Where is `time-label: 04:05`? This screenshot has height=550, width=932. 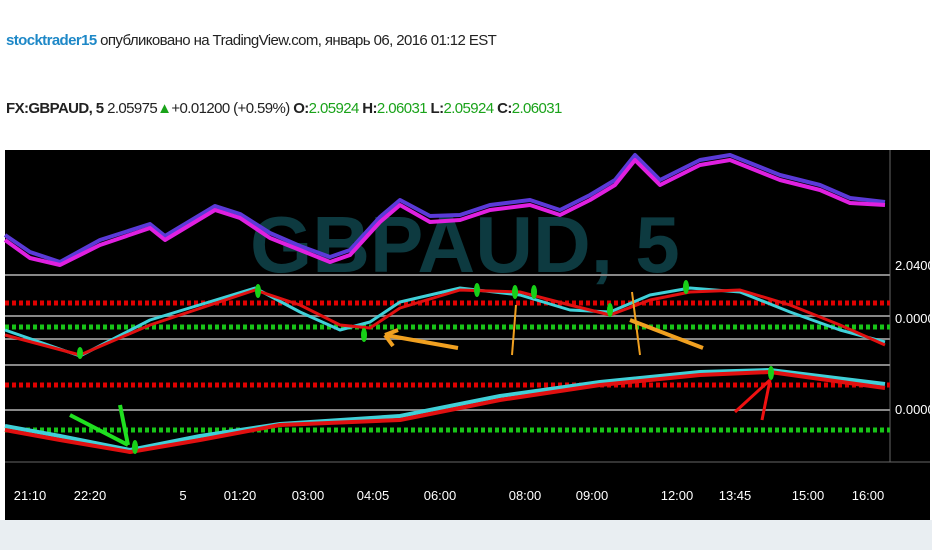
time-label: 04:05 is located at coordinates (373, 495).